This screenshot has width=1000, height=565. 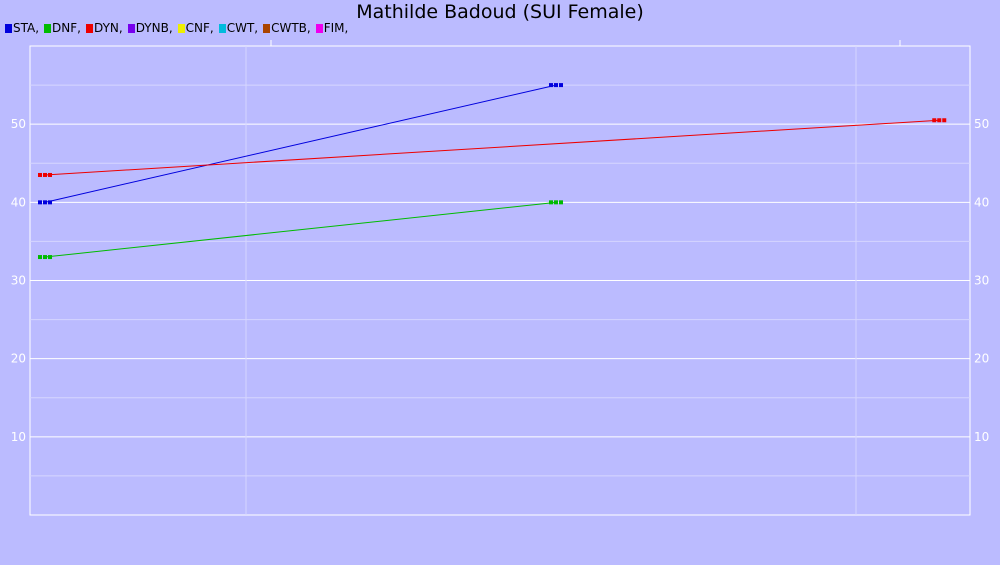 I want to click on y-tick-label-right: 40, so click(x=981, y=202).